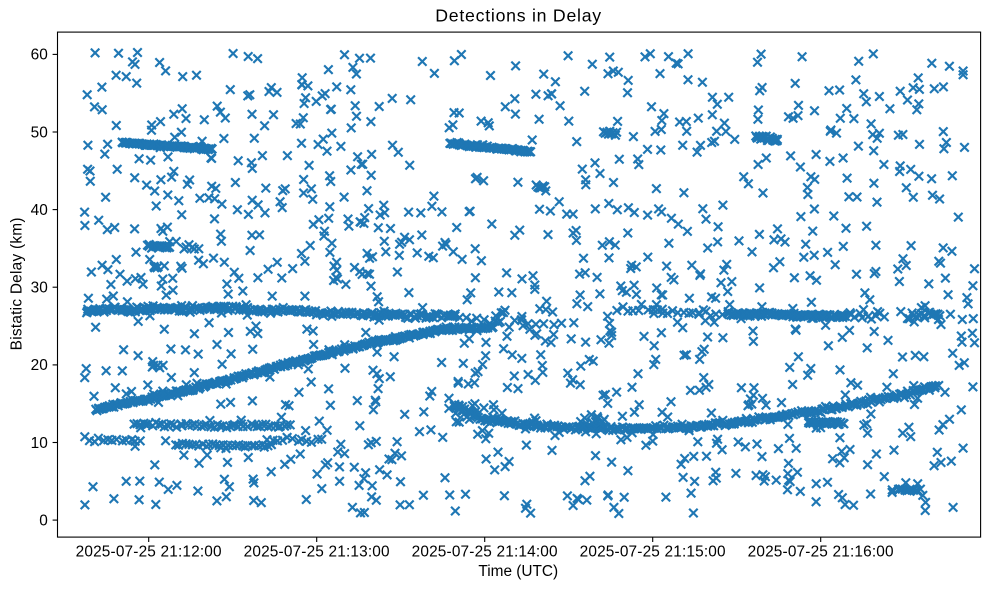 This screenshot has height=595, width=989. Describe the element at coordinates (149, 552) in the screenshot. I see `svg-text: 2025-07-25 21:12:00` at that location.